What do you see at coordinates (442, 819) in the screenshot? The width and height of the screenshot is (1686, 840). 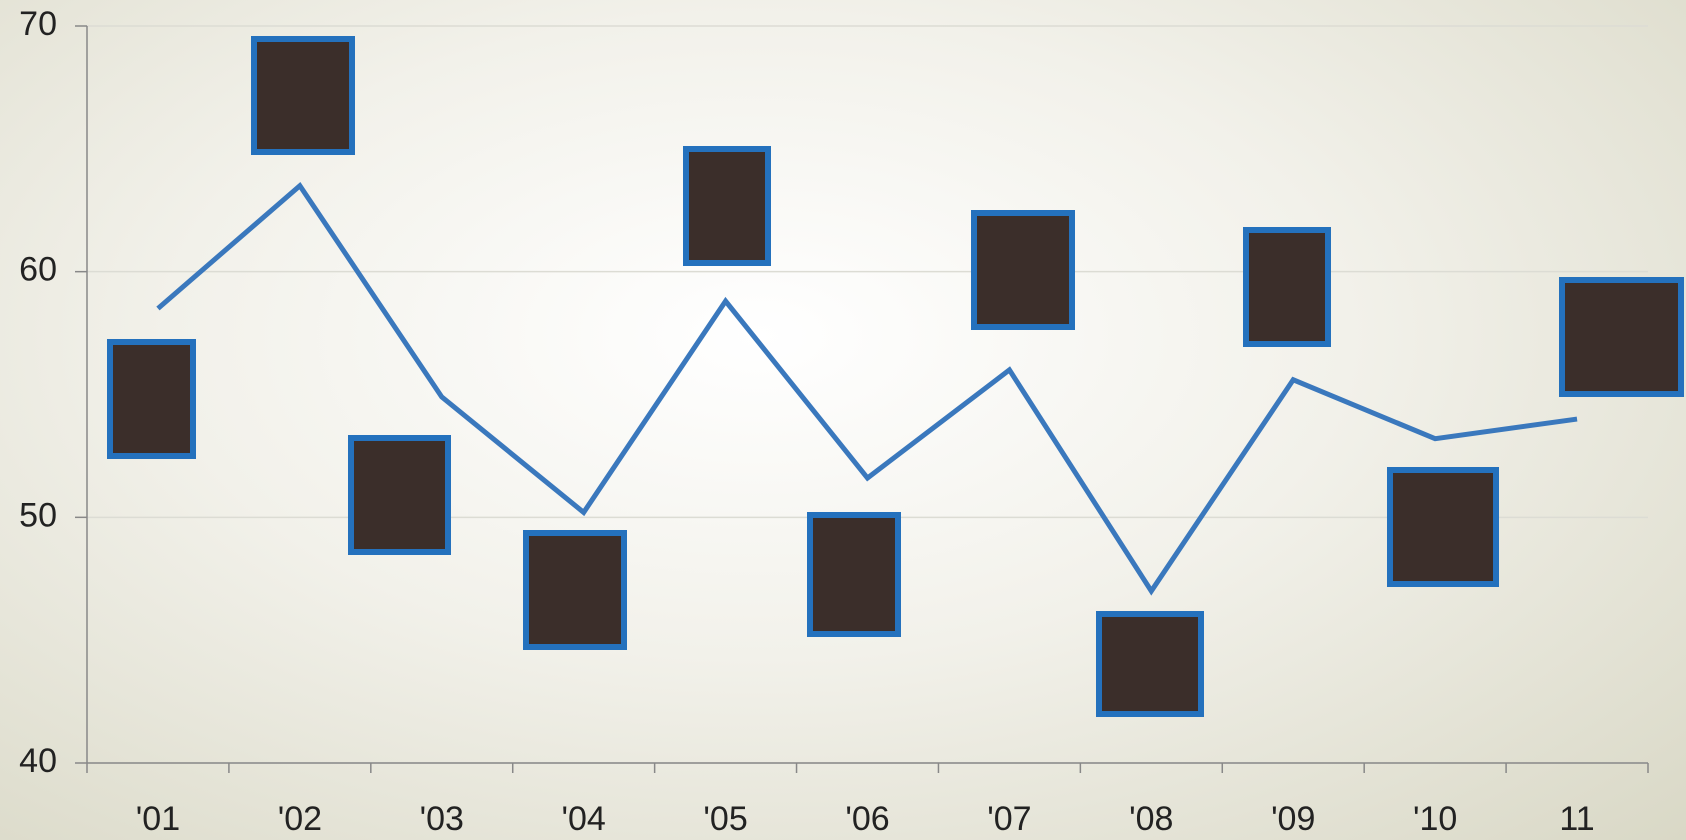 I see `x-tick-label: '03` at bounding box center [442, 819].